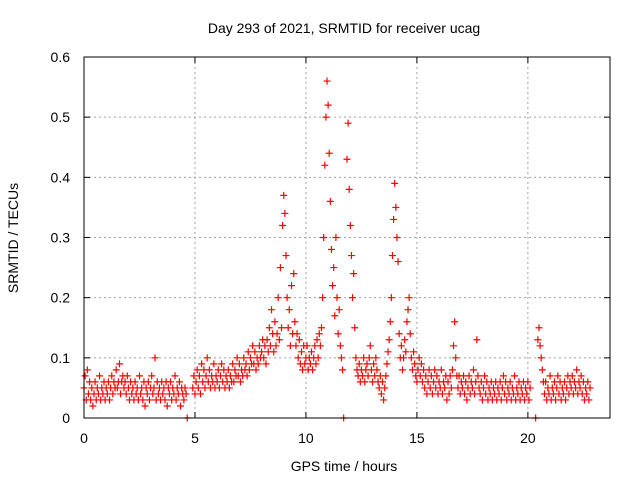 The image size is (640, 480). What do you see at coordinates (61, 238) in the screenshot?
I see `y-tick-label: 0.3` at bounding box center [61, 238].